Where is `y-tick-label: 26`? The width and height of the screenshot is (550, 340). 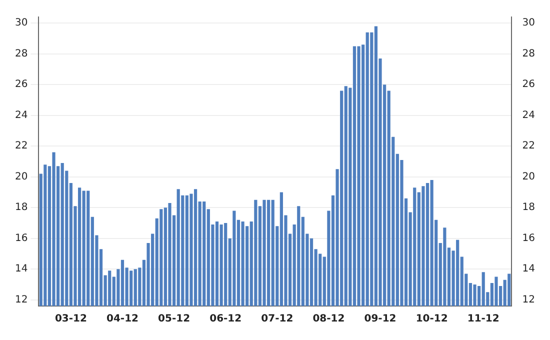
y-tick-label: 26 is located at coordinates (21, 84).